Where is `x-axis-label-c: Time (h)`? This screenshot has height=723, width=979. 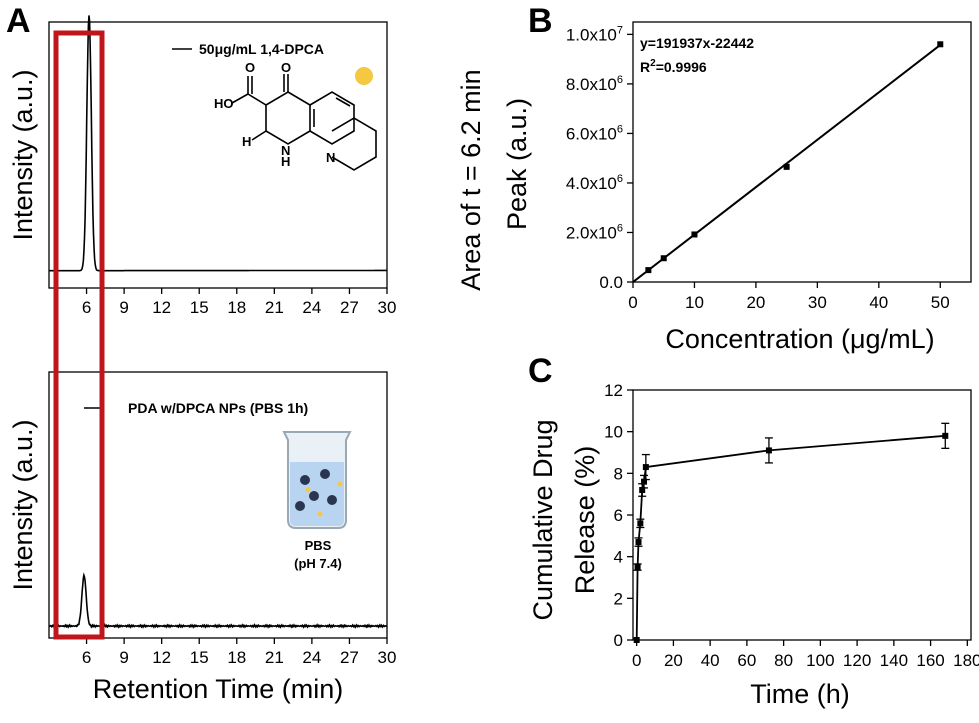
x-axis-label-c: Time (h) is located at coordinates (800, 694).